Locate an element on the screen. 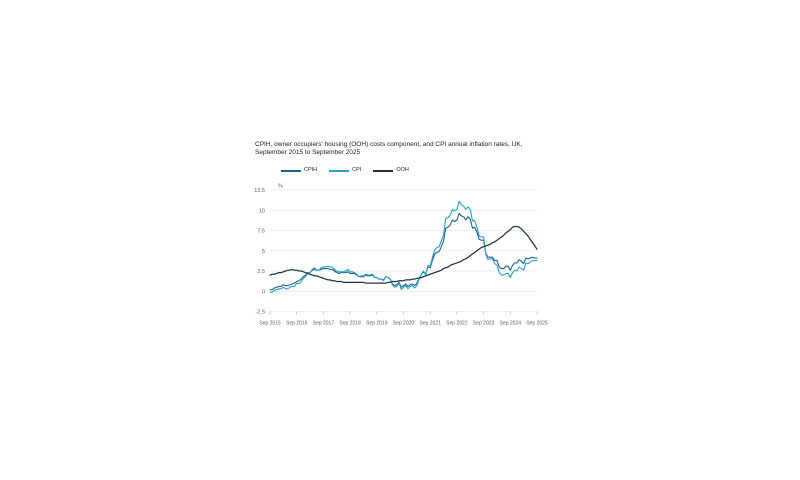 The image size is (800, 480). x-axis-label: Sep 2016 is located at coordinates (297, 324).